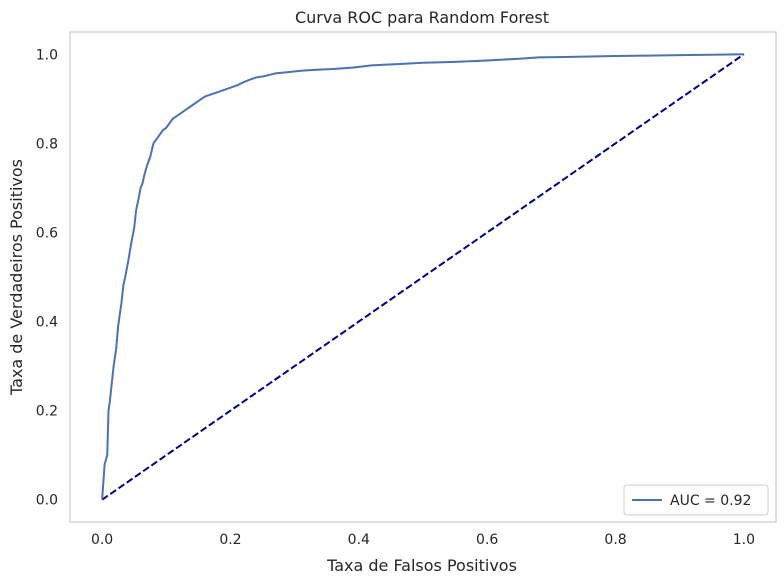 This screenshot has height=584, width=784. I want to click on x-tick-label: 0.2, so click(230, 540).